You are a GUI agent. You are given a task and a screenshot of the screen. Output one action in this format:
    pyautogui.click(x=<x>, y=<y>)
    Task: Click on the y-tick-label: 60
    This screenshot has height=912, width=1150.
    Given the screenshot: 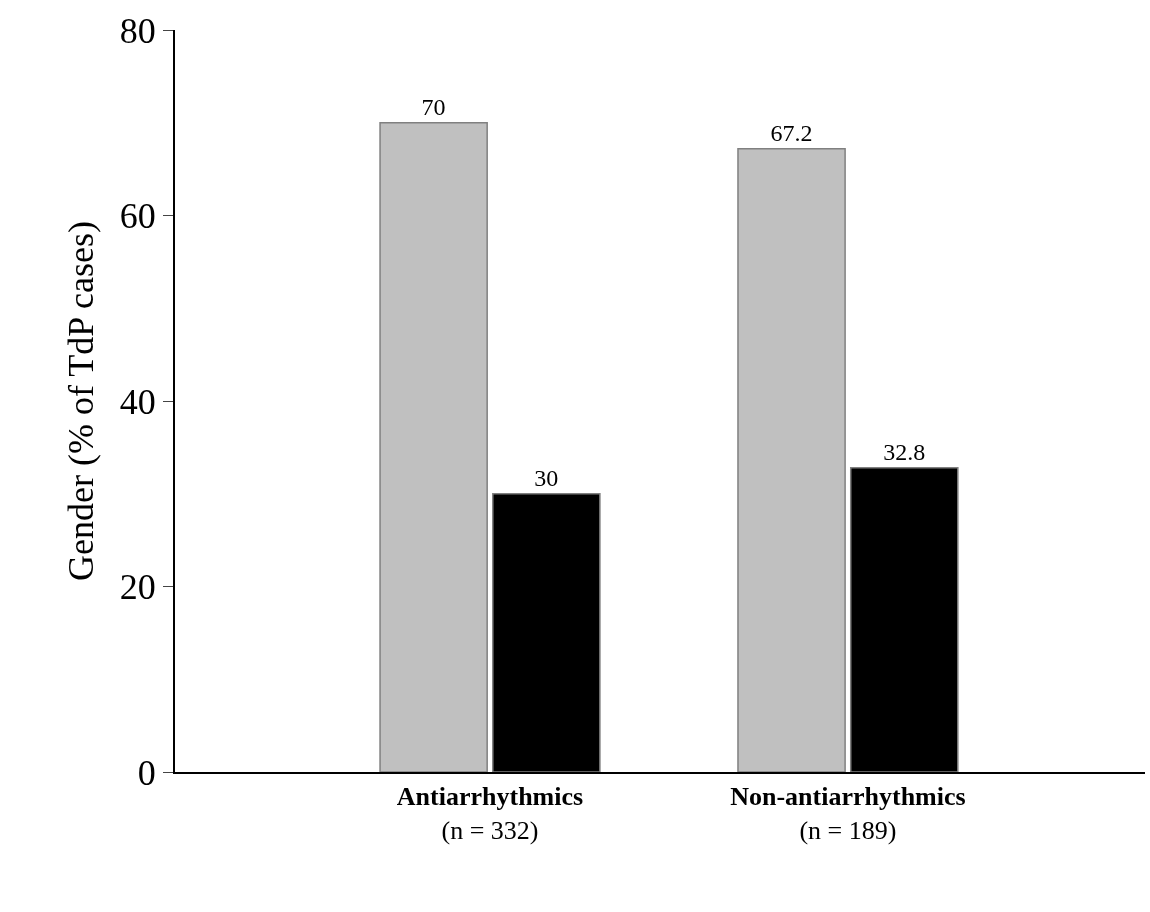 What is the action you would take?
    pyautogui.click(x=137, y=216)
    